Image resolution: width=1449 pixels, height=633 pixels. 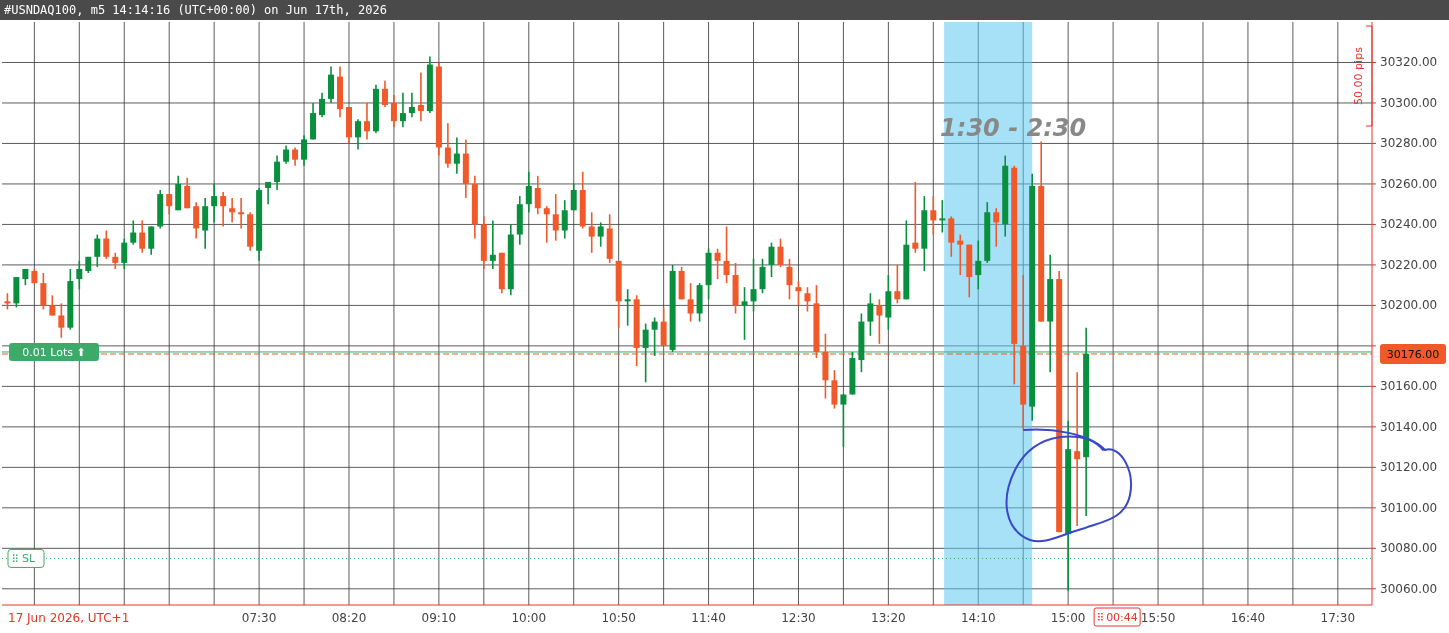 I want to click on y-tick-label: 30200.00, so click(x=1409, y=305).